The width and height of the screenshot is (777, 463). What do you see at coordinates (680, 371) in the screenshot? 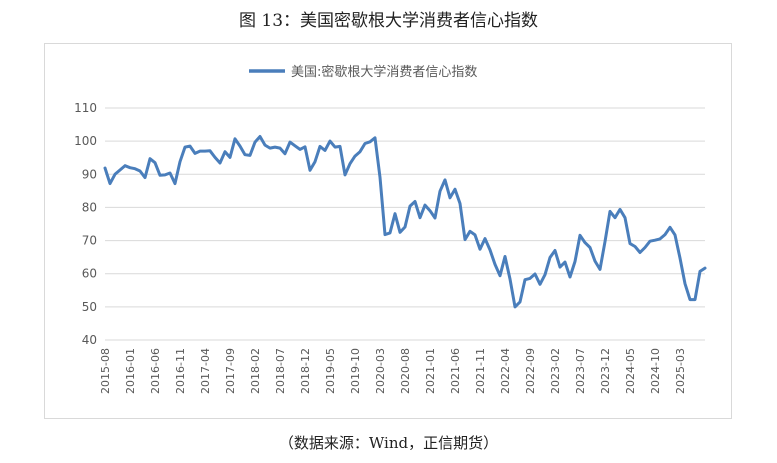
I see `x-tick-label: 2025-03` at bounding box center [680, 371].